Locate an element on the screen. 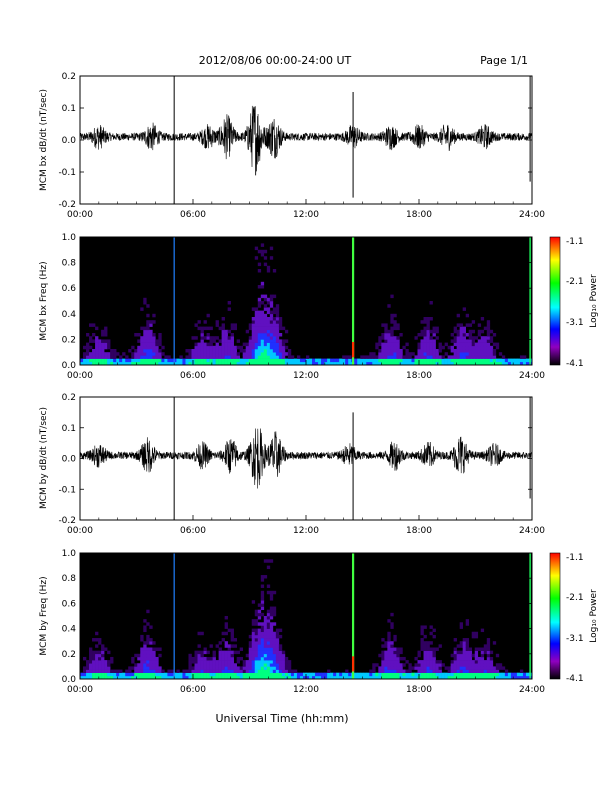  x-tick-label: 06:00 is located at coordinates (193, 376).